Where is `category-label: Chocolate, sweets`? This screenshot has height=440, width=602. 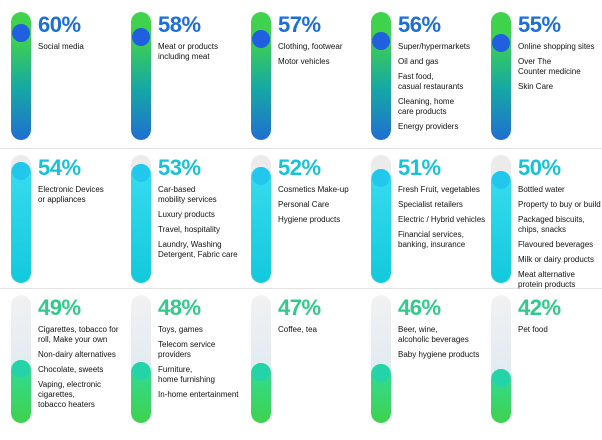 category-label: Chocolate, sweets is located at coordinates (71, 369).